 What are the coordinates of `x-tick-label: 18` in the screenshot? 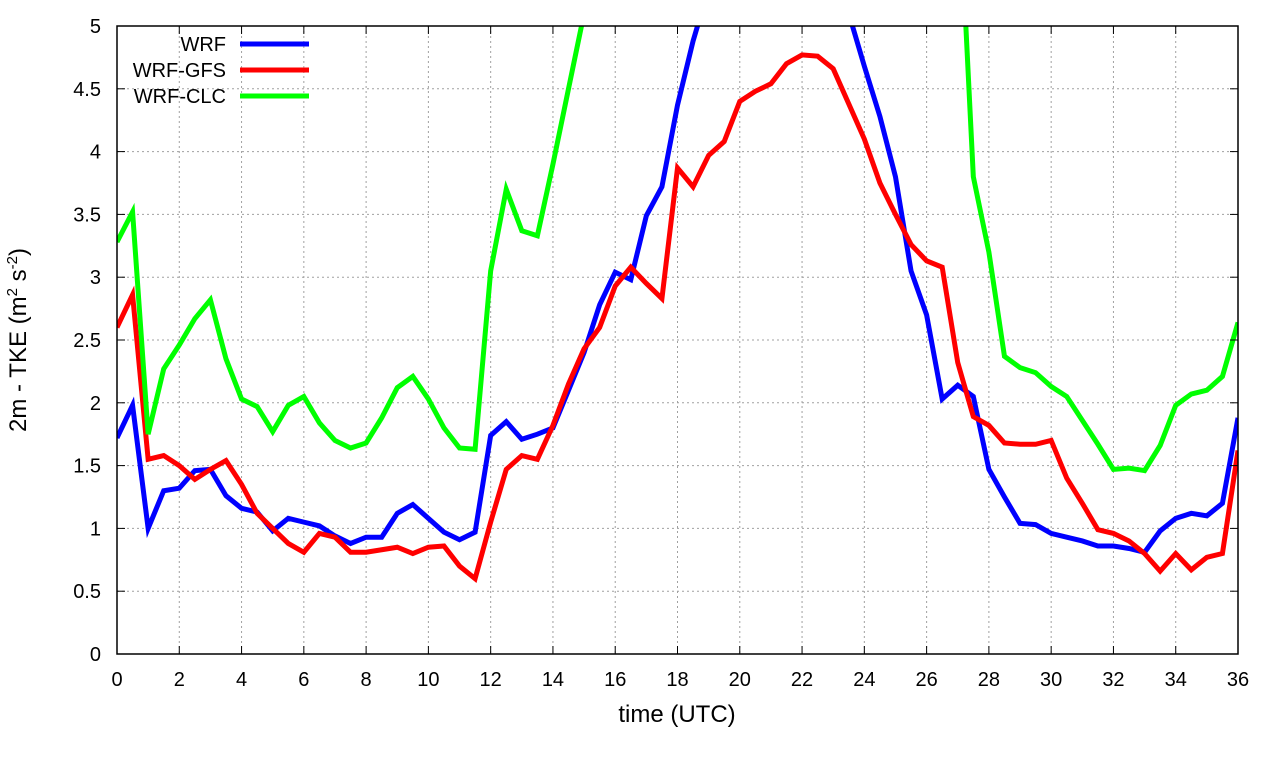 It's located at (677, 680).